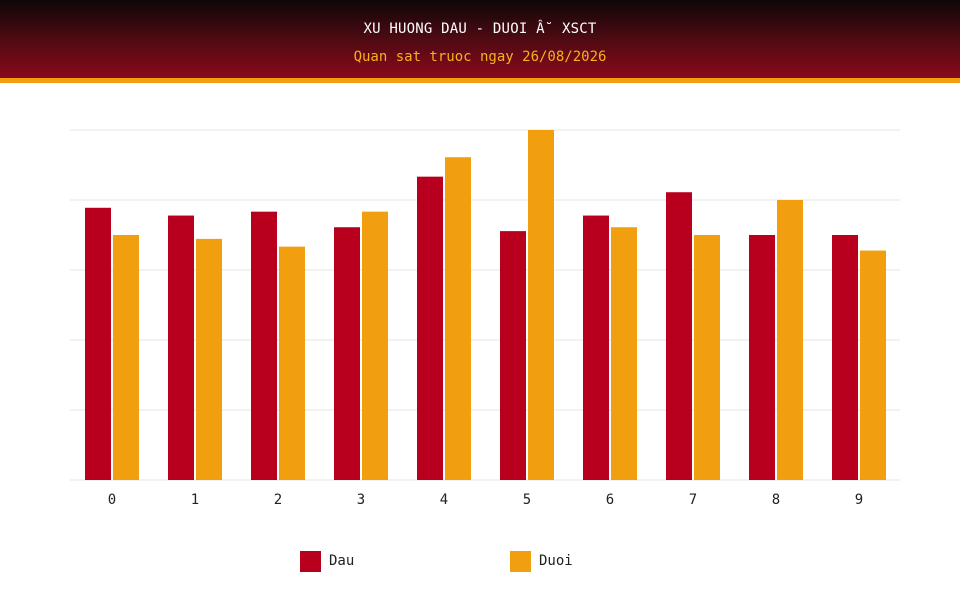  I want to click on x-tick-label-1: 1, so click(195, 500).